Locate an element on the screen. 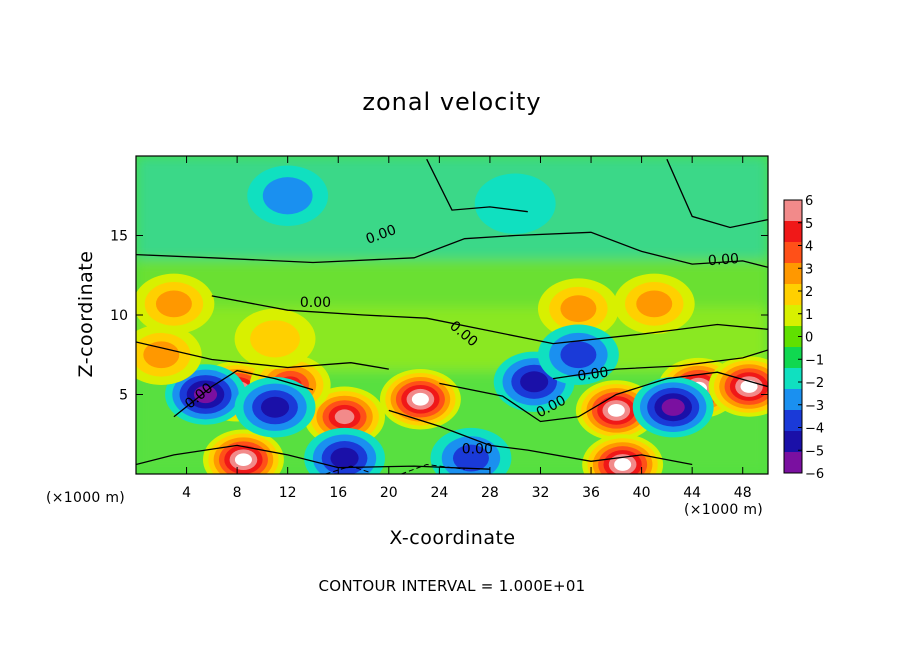  x-tick-label: 24 is located at coordinates (439, 493).